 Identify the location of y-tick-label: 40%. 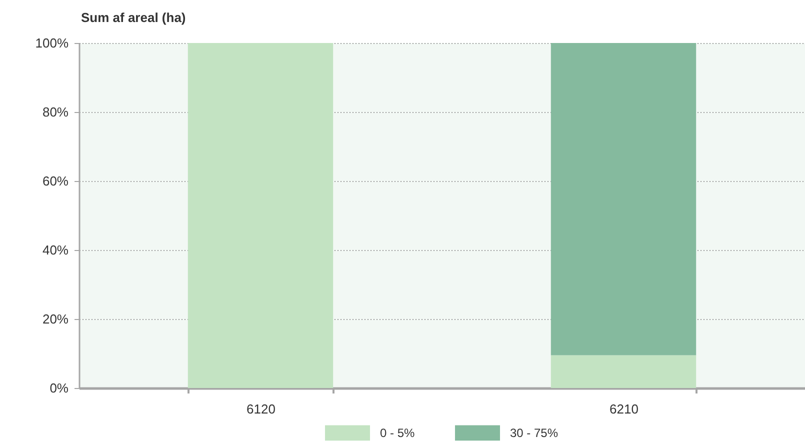
(55, 250).